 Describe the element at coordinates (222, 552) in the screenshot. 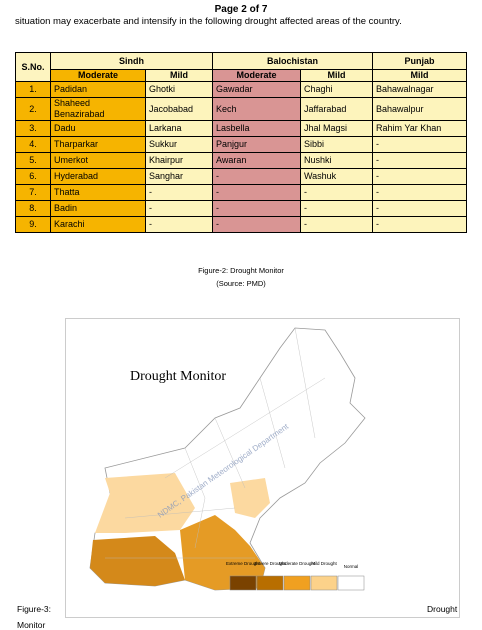

I see `map-region-moderate` at that location.